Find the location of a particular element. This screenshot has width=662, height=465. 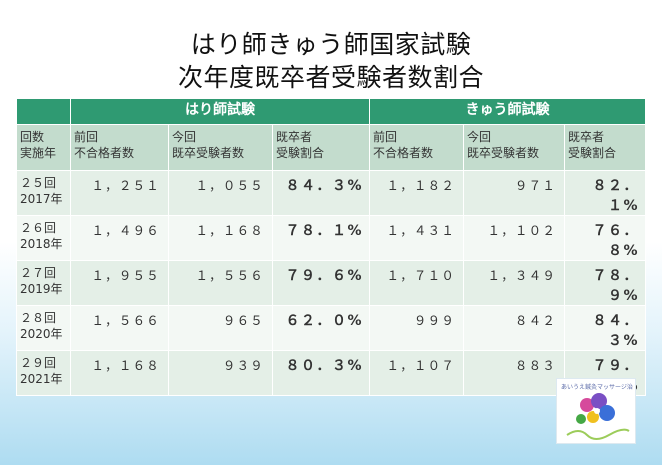

cell-session-year: ２５回 2017年 is located at coordinates (43, 193).